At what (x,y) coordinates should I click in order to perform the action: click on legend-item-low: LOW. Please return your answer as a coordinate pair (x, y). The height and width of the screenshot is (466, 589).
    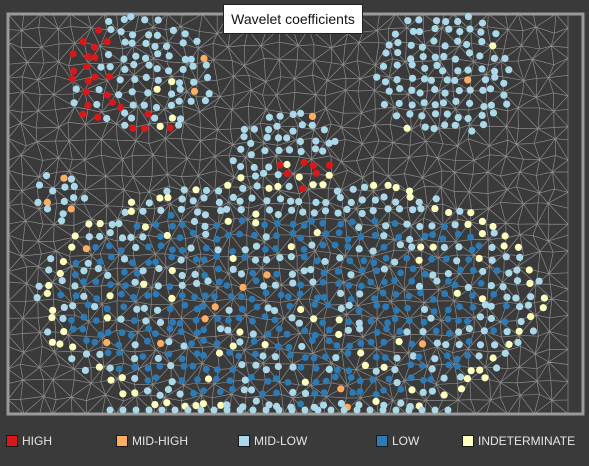
    Looking at the image, I should click on (397, 441).